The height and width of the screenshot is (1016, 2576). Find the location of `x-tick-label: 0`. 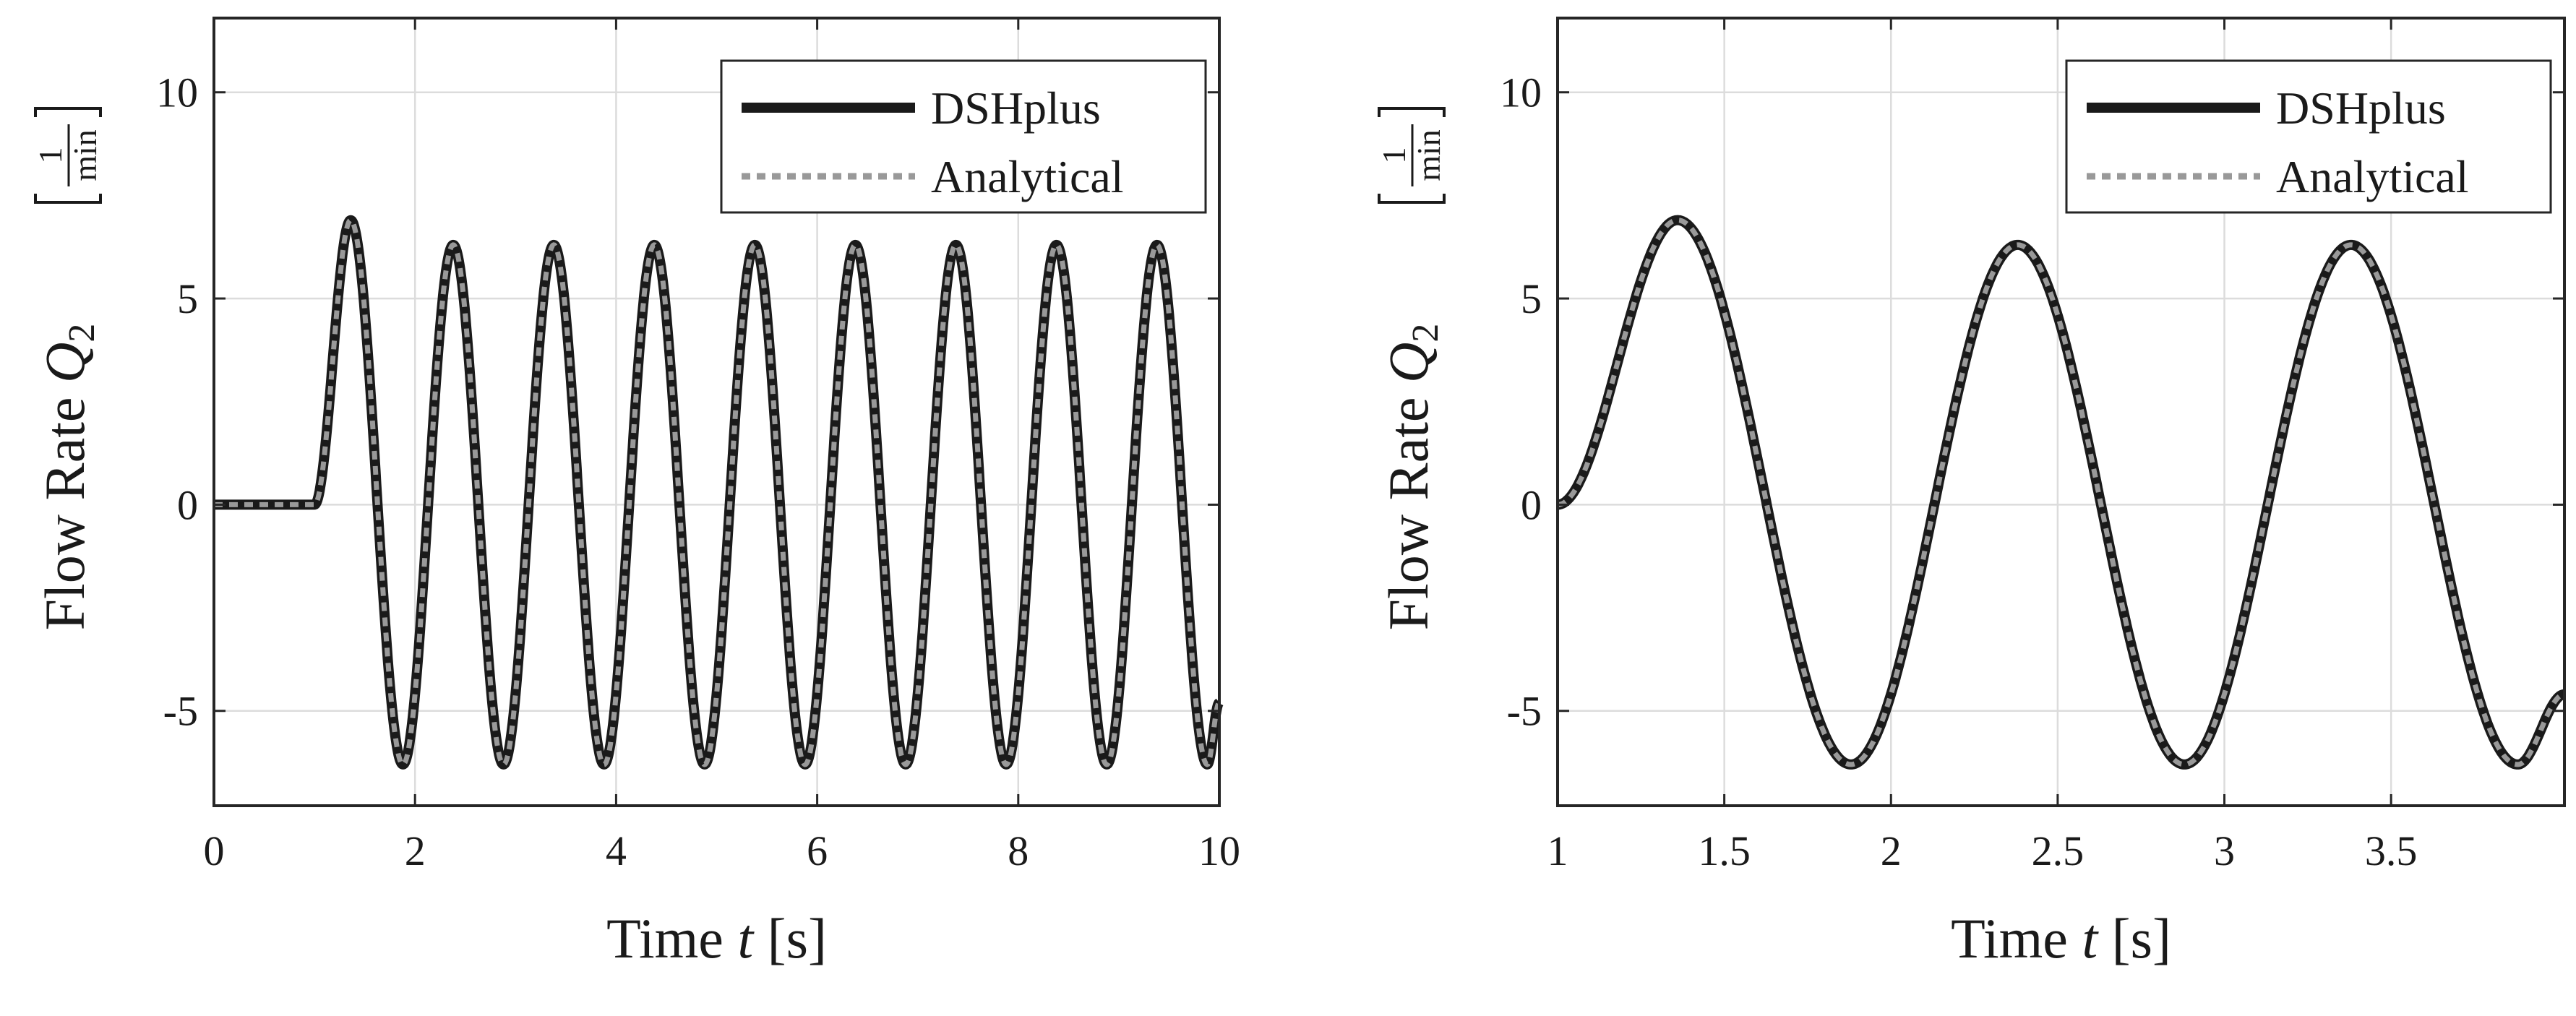

x-tick-label: 0 is located at coordinates (215, 850).